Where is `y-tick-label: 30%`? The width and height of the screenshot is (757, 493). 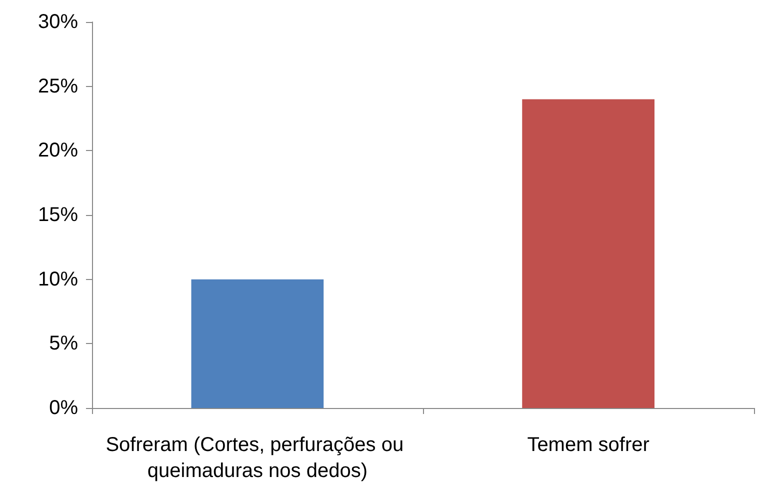 y-tick-label: 30% is located at coordinates (58, 22).